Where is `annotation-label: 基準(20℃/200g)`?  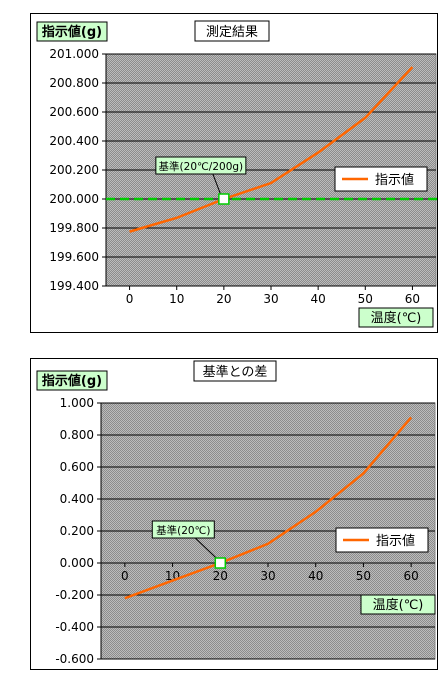
annotation-label: 基準(20℃/200g) is located at coordinates (201, 166).